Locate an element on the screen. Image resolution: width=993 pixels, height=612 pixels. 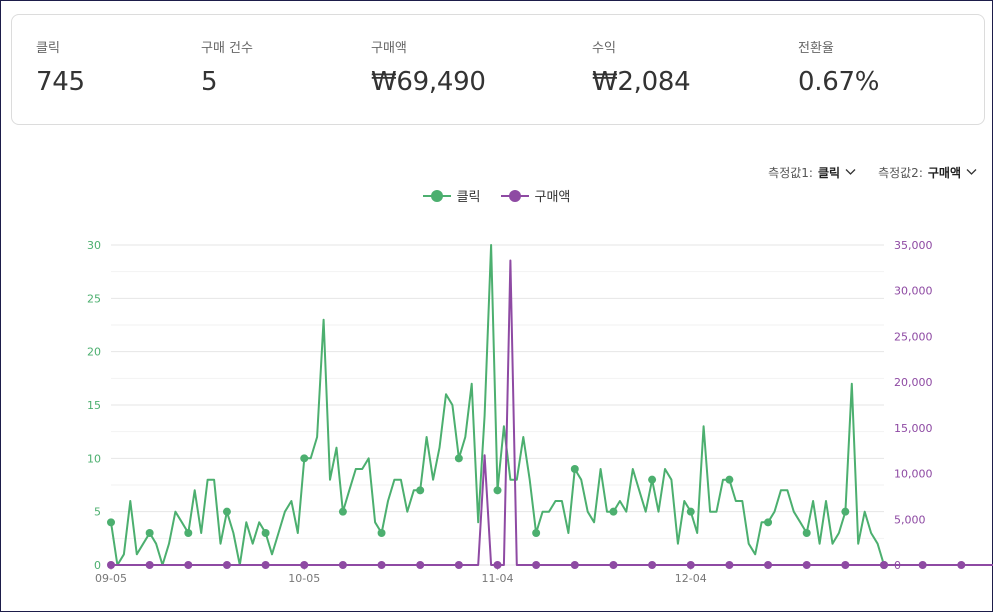
y-left-tick-label: 20 is located at coordinates (94, 352).